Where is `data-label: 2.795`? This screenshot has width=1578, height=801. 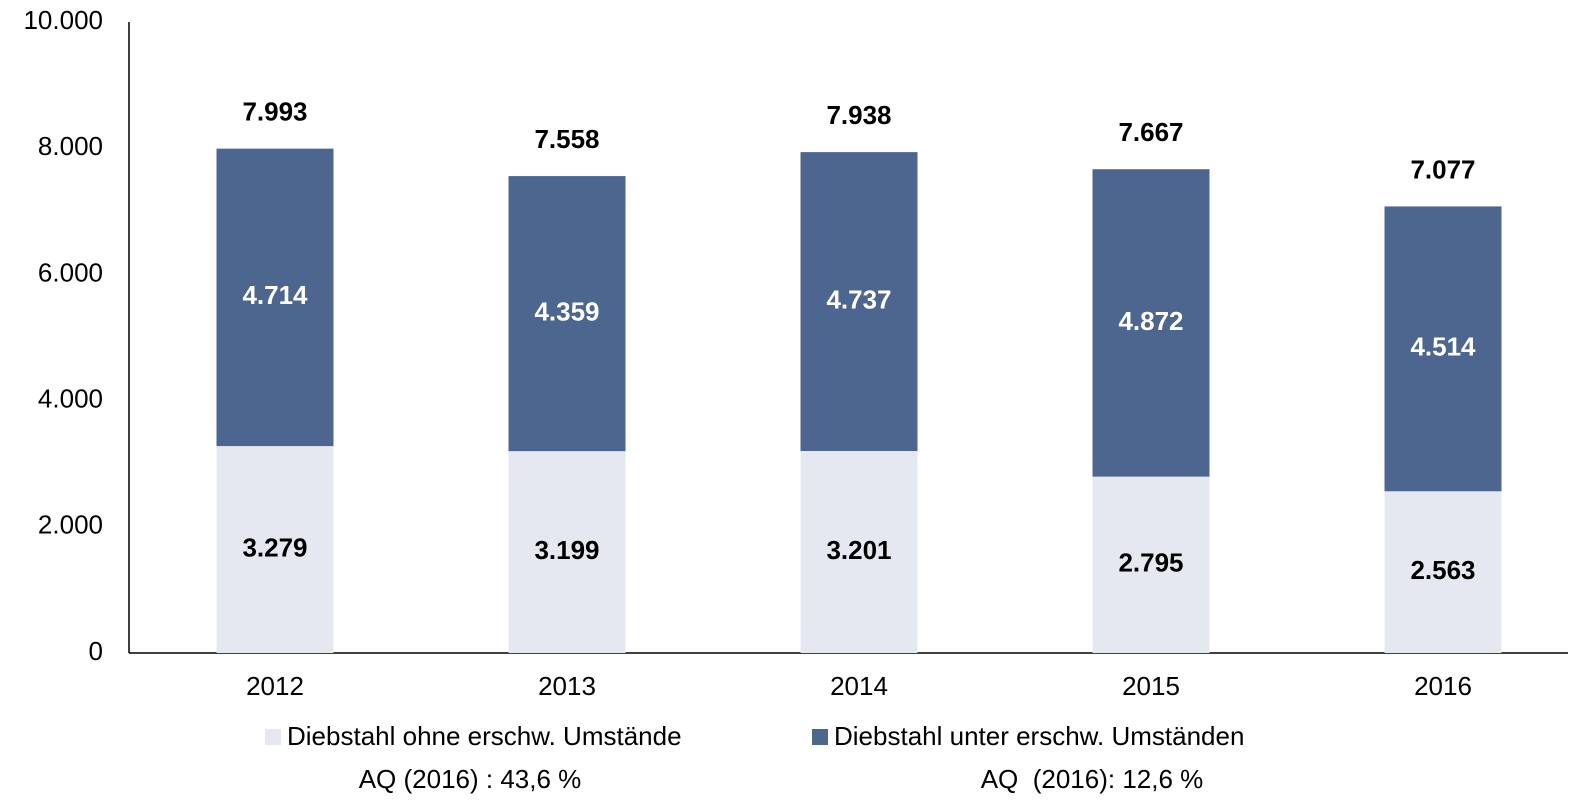 data-label: 2.795 is located at coordinates (1150, 563).